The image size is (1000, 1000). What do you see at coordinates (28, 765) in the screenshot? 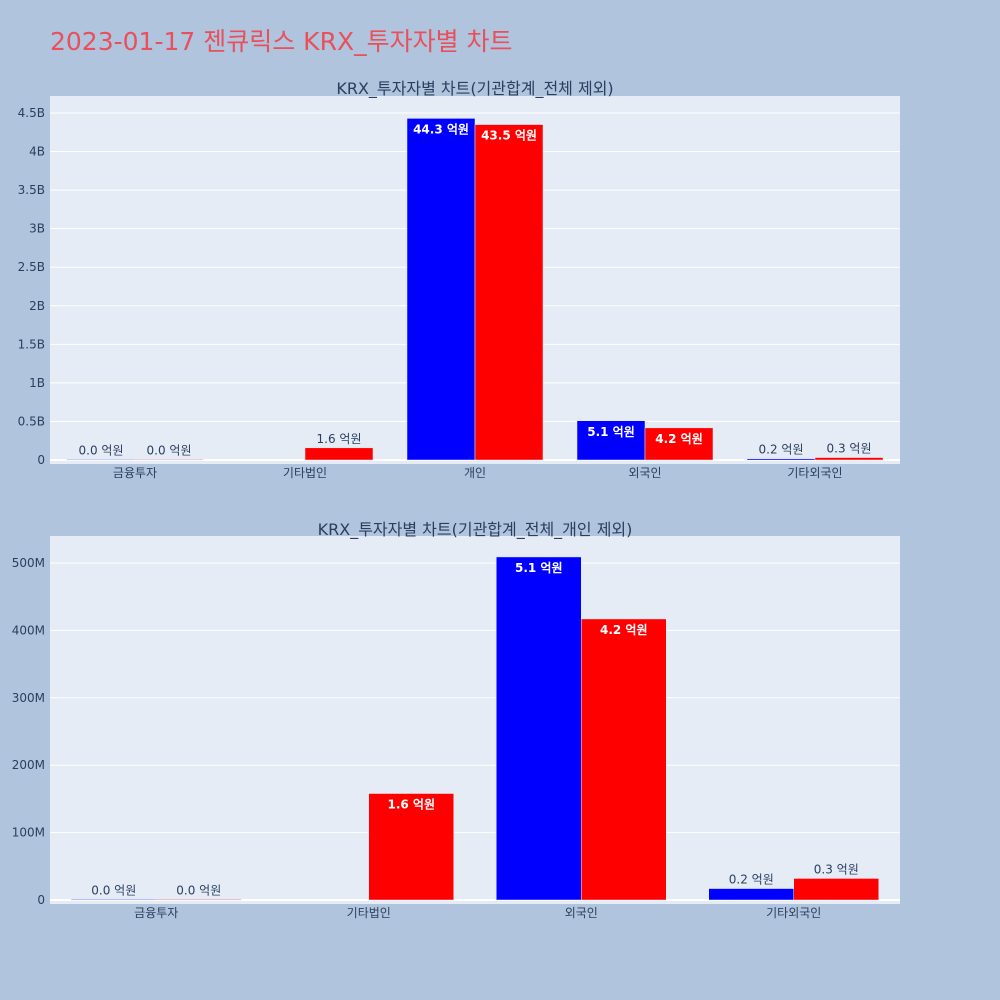
I see `y-tick-label: 200M` at bounding box center [28, 765].